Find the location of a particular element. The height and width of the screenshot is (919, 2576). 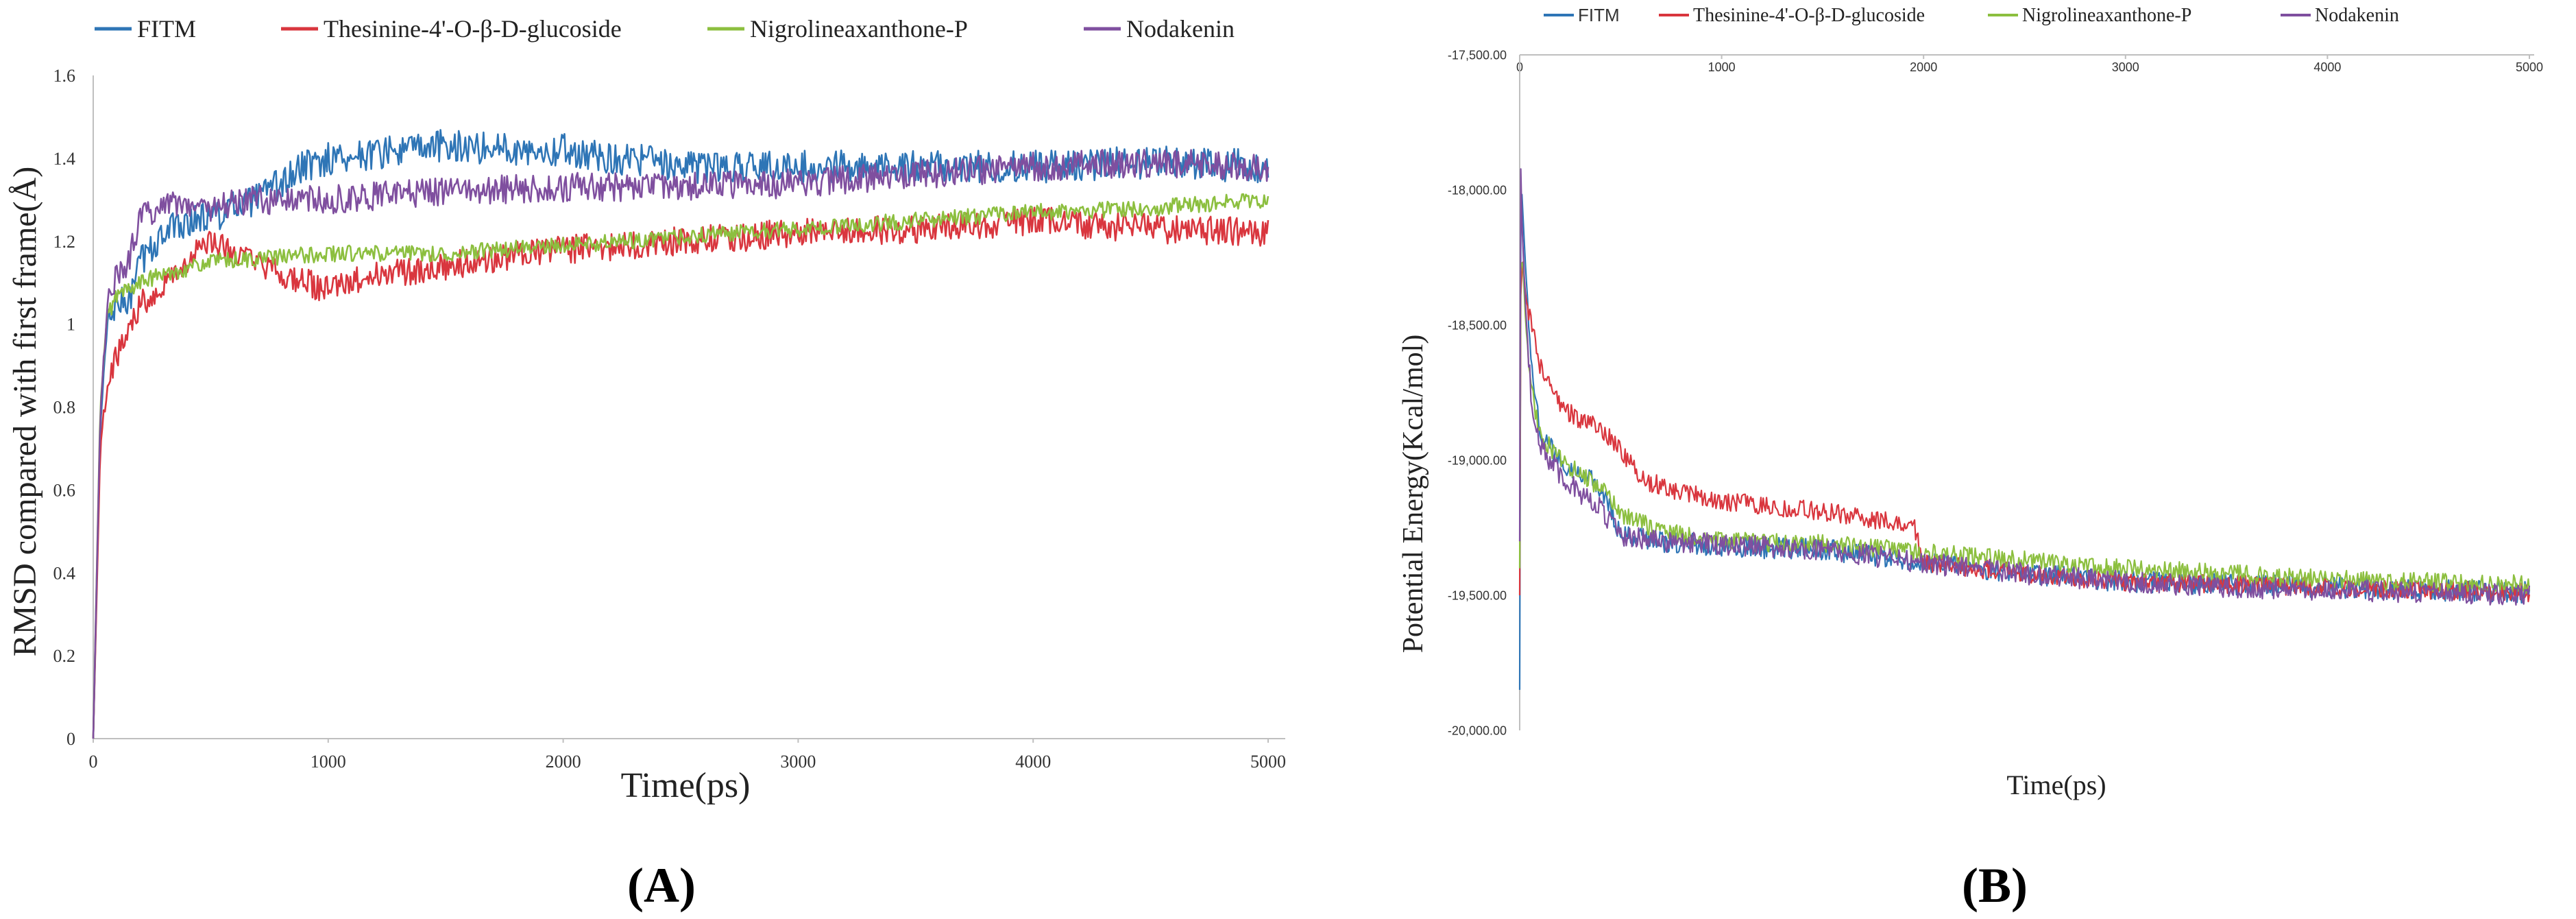

y-tick-label-a: 0.6 is located at coordinates (64, 490).